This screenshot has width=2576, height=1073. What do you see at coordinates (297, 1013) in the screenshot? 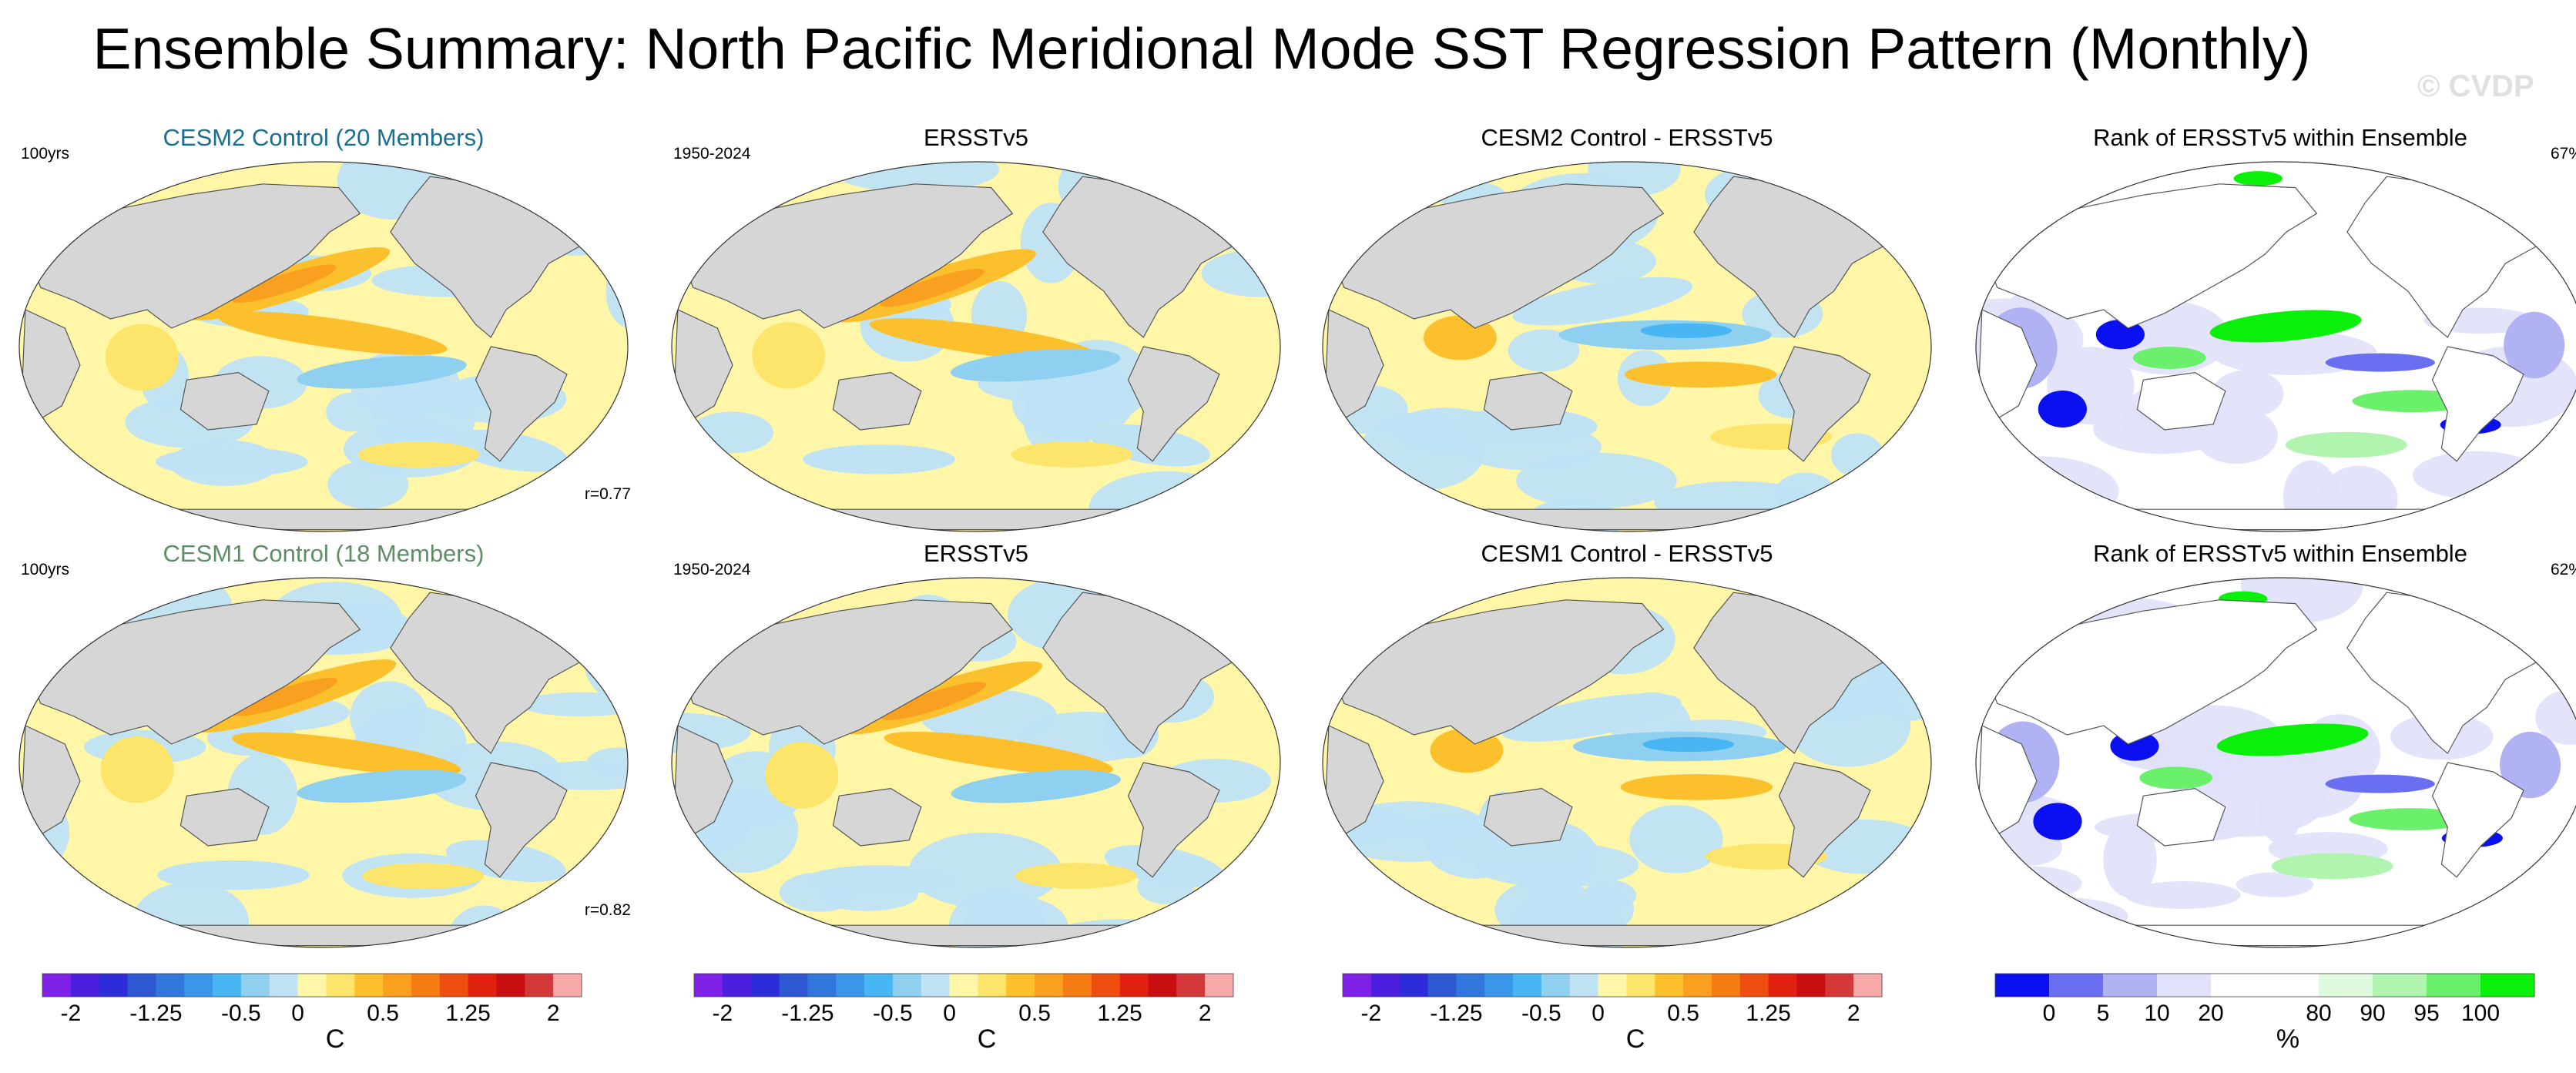
I see `colorbar-tick-label: 0` at bounding box center [297, 1013].